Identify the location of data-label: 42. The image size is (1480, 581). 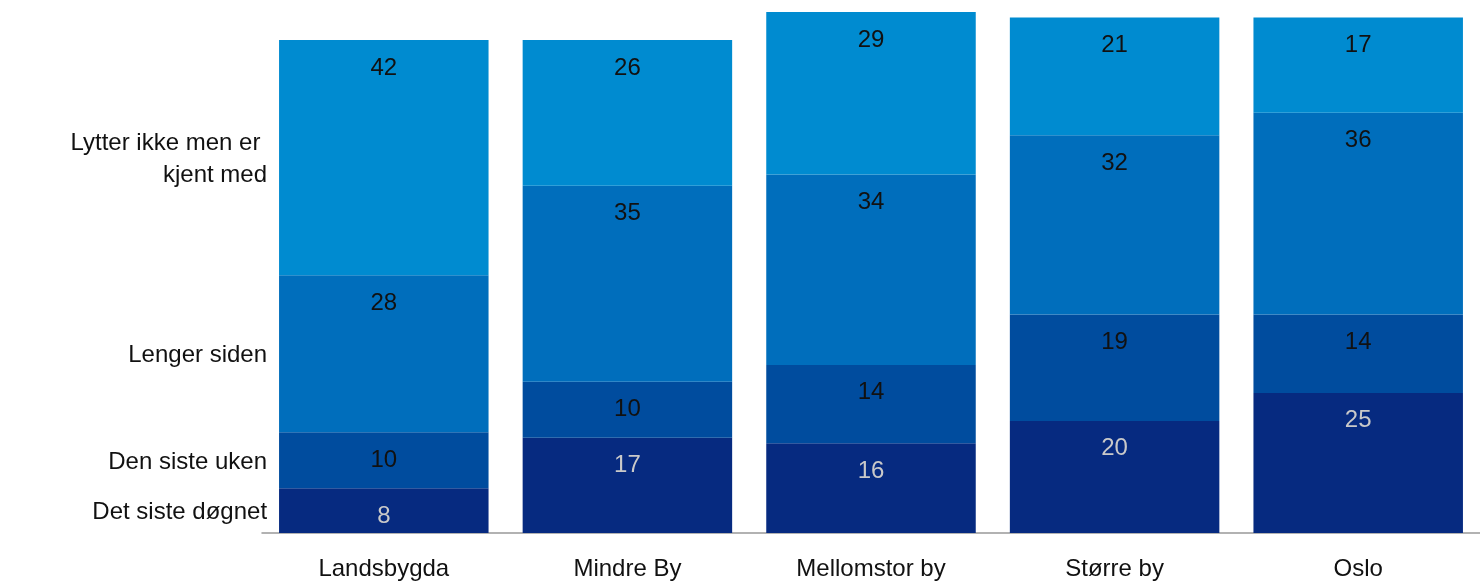
(384, 66).